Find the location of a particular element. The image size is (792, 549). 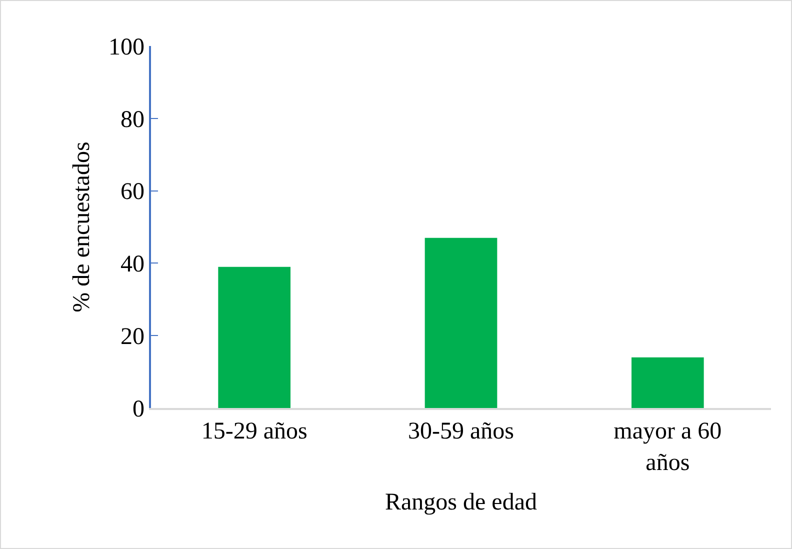

x-tick-label: 30-59 años is located at coordinates (461, 431).